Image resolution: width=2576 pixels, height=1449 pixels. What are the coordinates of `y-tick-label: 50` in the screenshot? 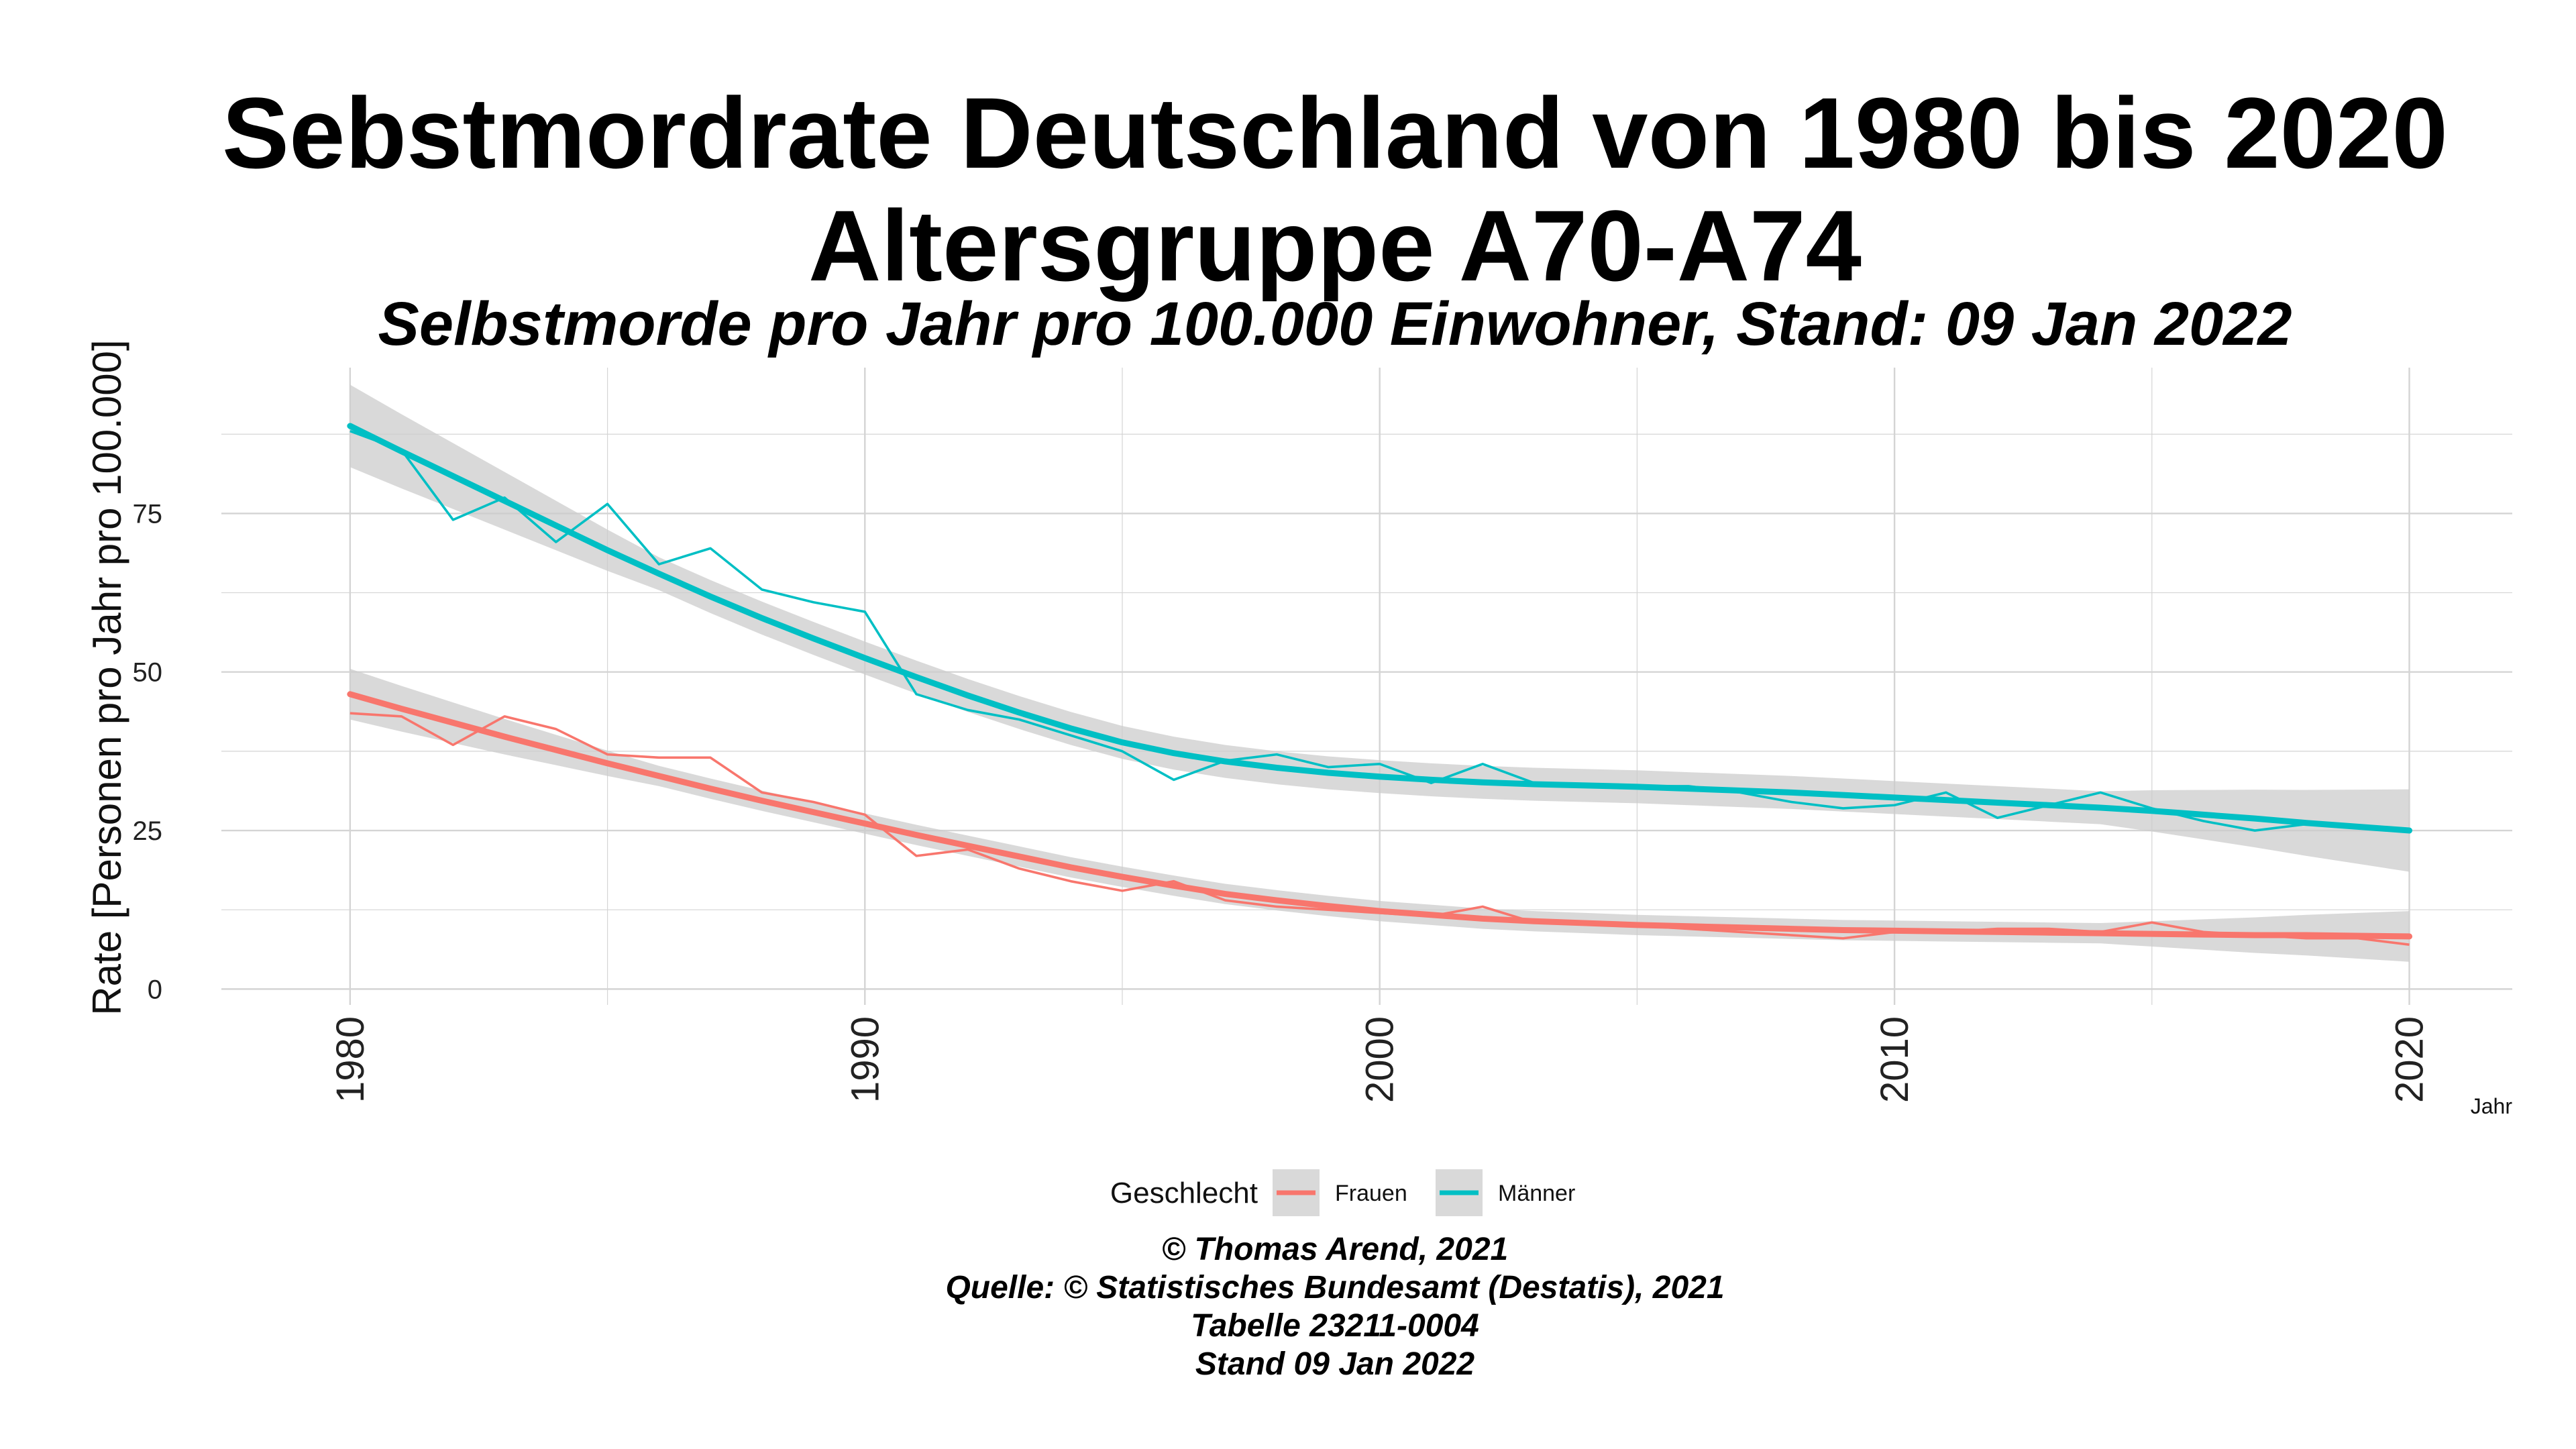 It's located at (148, 673).